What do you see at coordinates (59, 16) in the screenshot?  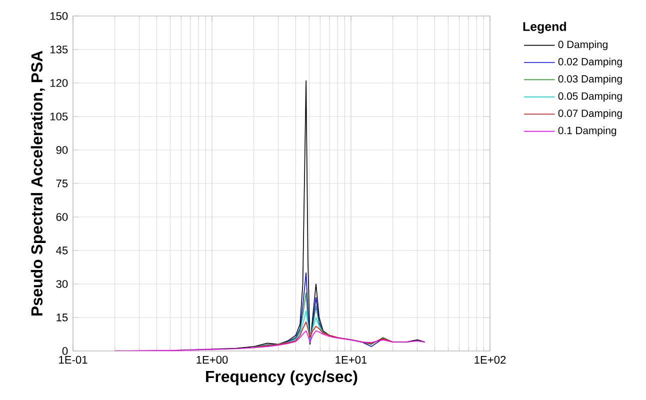 I see `y-tick-label: 150` at bounding box center [59, 16].